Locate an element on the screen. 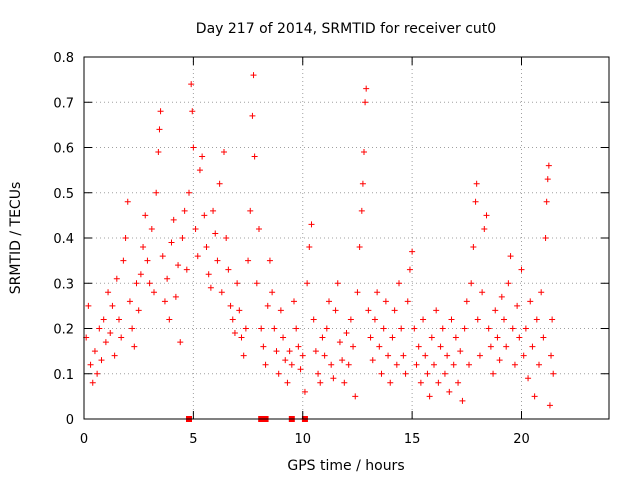 Image resolution: width=640 pixels, height=480 pixels. y-tick-label: 0.2 is located at coordinates (63, 330).